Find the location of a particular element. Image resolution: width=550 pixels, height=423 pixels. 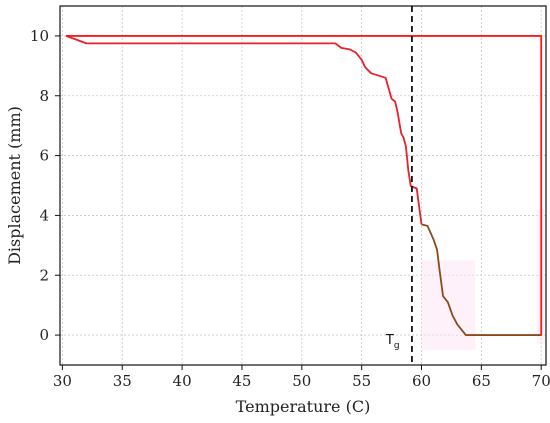

y-tick-label: 0 is located at coordinates (44, 335).